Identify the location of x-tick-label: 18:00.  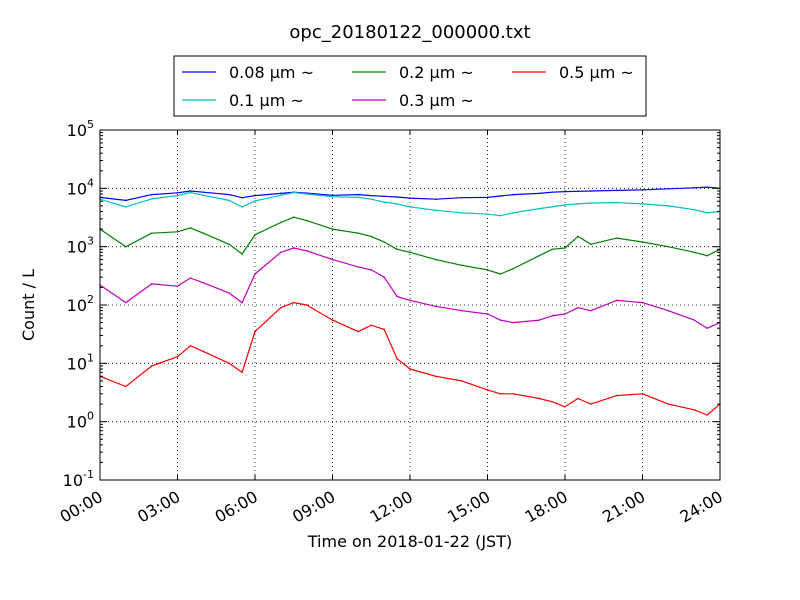
(546, 507).